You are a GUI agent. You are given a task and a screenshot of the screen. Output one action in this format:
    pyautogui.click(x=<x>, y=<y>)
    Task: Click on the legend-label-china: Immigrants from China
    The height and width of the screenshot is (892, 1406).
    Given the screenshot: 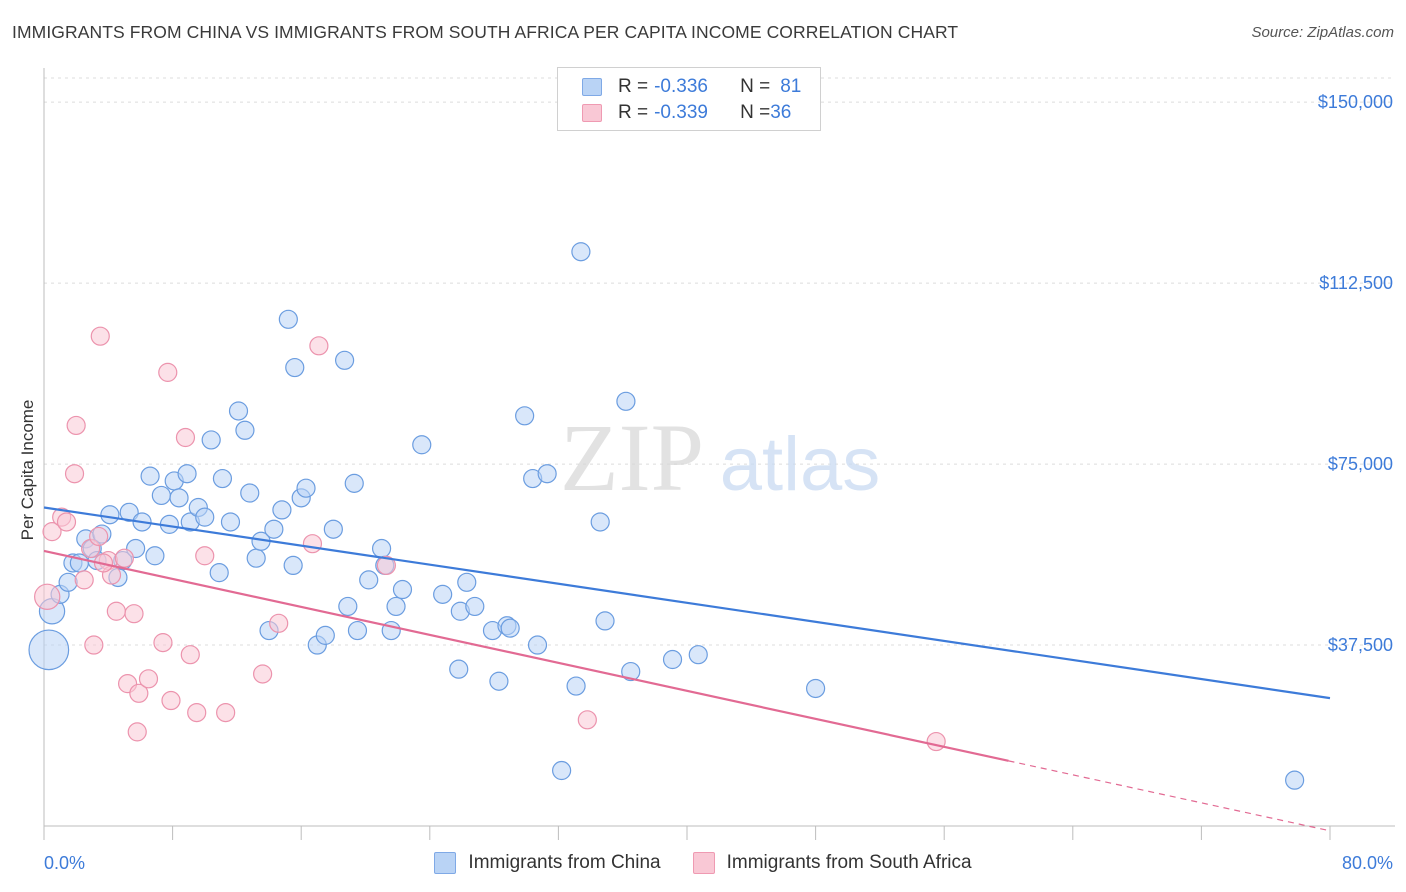 What is the action you would take?
    pyautogui.click(x=564, y=862)
    